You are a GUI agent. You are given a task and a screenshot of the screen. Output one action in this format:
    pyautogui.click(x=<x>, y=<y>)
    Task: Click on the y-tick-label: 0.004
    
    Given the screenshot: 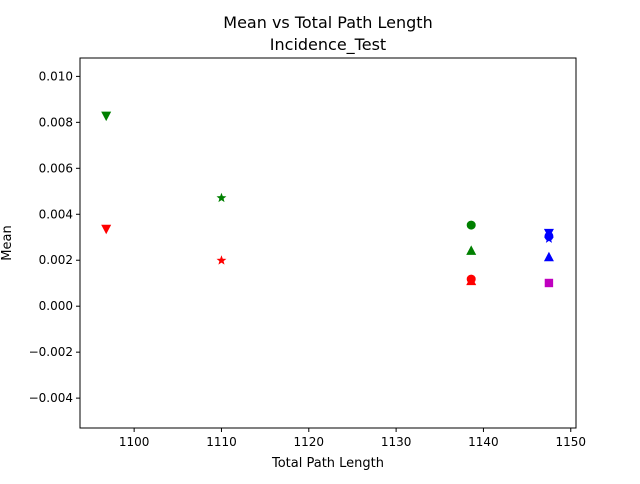 What is the action you would take?
    pyautogui.click(x=56, y=214)
    